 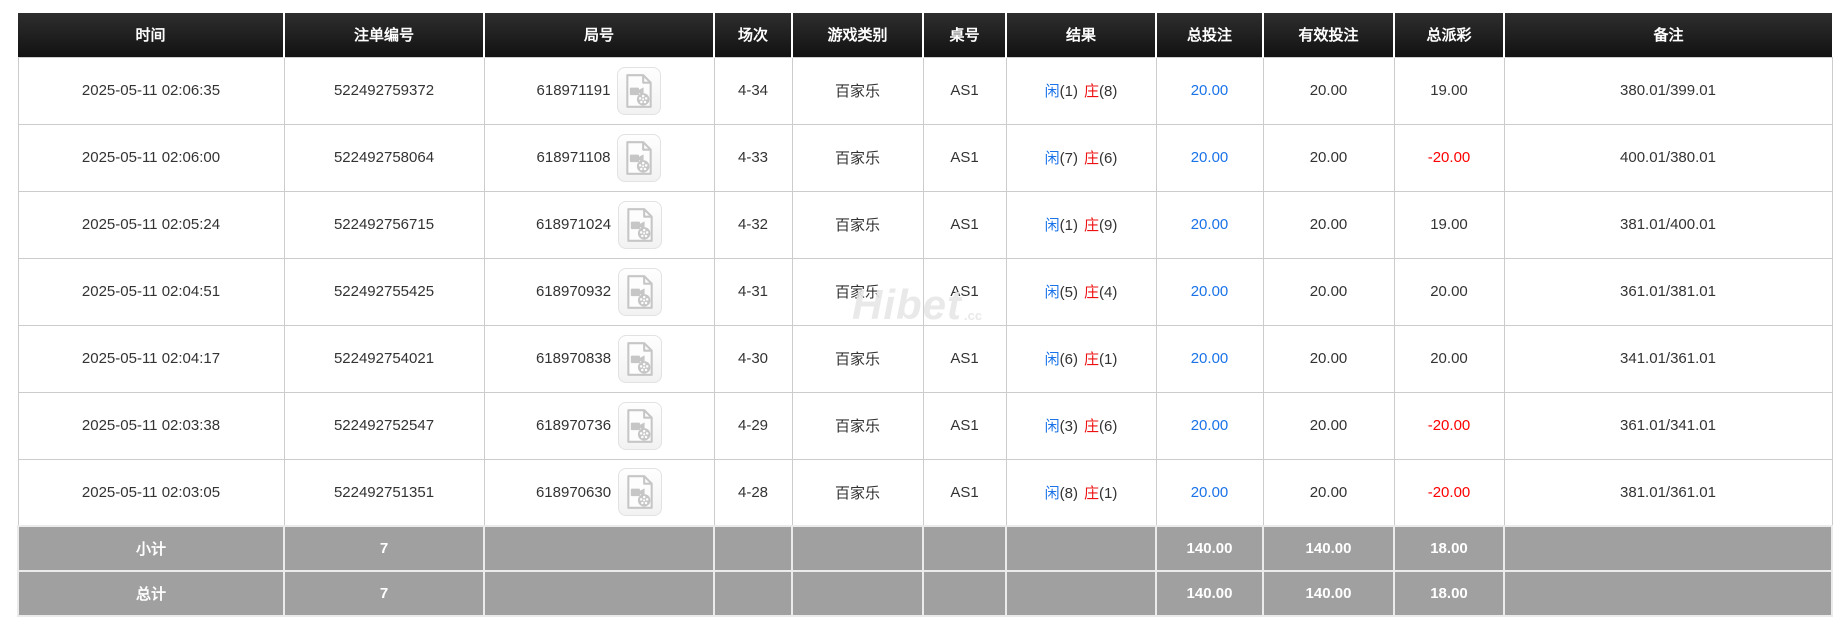 I want to click on cell-time: 2025-05-11 02:03:05, so click(x=151, y=492).